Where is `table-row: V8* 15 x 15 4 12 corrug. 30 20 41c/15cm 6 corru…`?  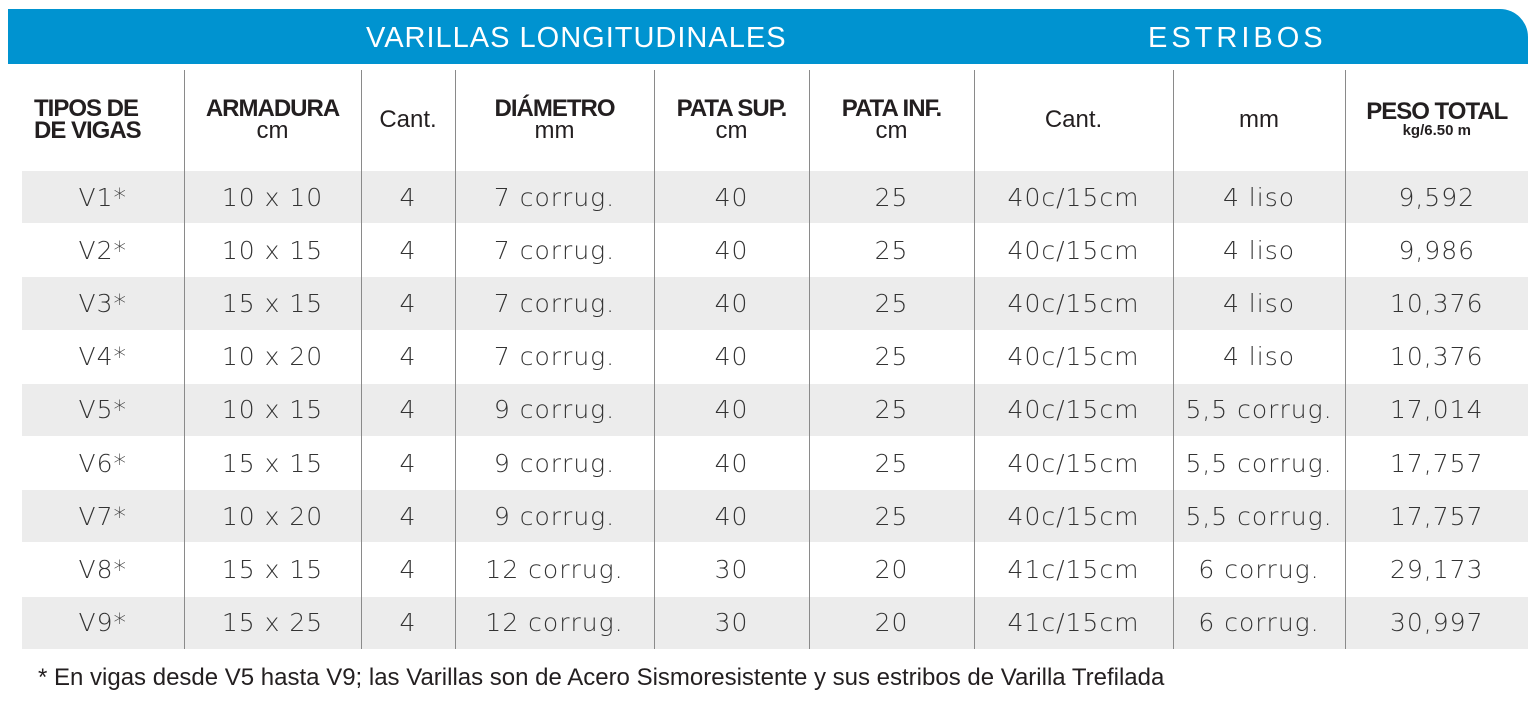
table-row: V8* 15 x 15 4 12 corrug. 30 20 41c/15cm 6 corru… is located at coordinates (775, 569).